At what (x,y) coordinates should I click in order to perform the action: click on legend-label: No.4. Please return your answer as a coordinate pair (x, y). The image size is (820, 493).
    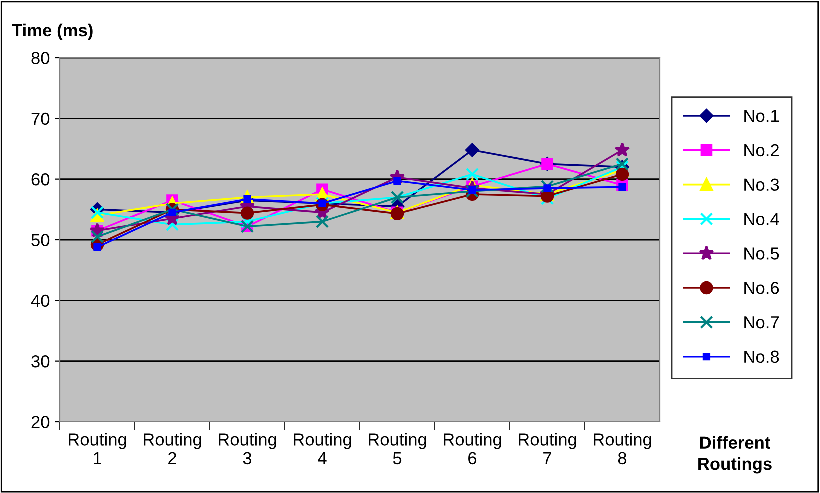
    Looking at the image, I should click on (762, 219).